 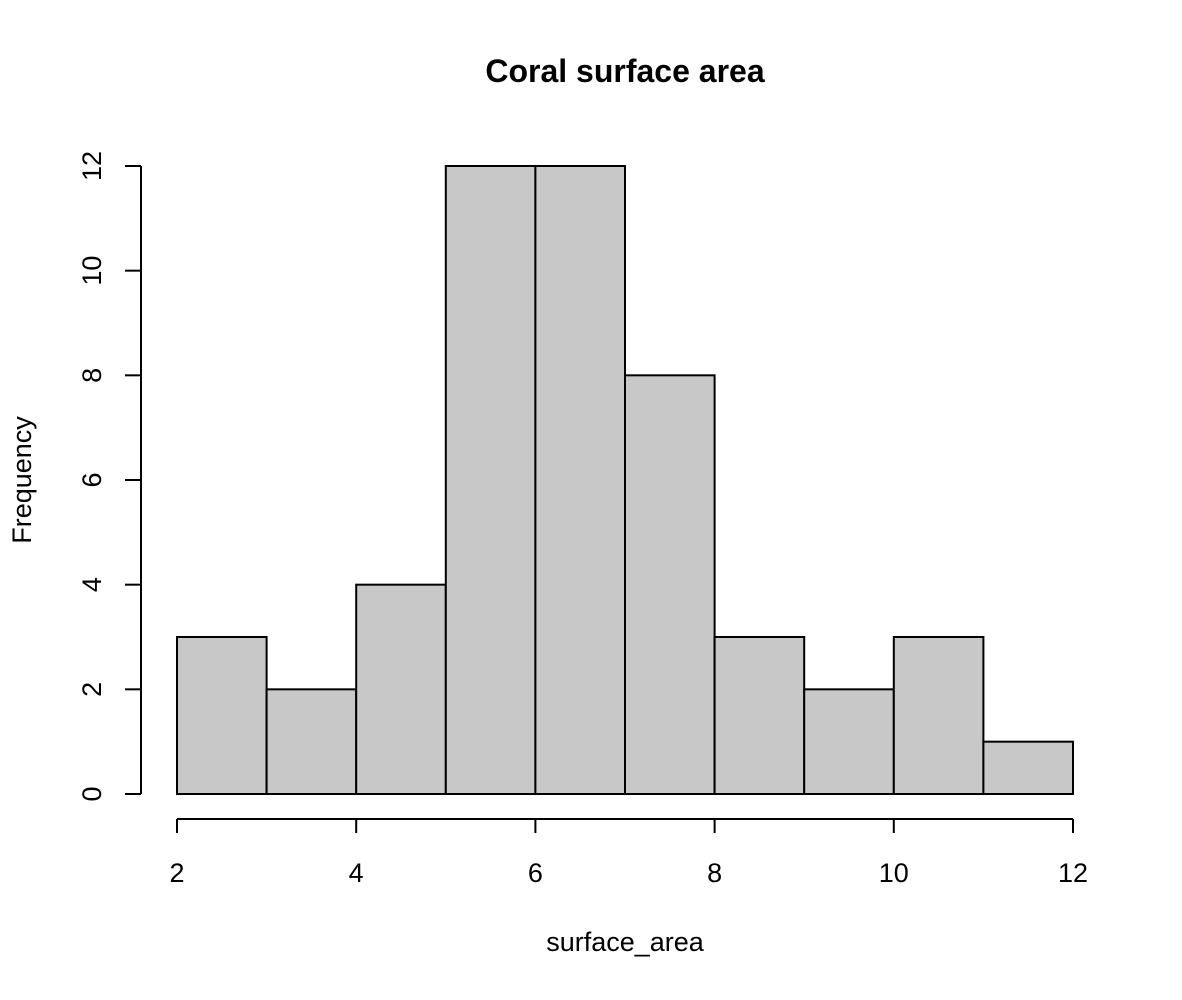 What do you see at coordinates (1073, 873) in the screenshot?
I see `x-tick-label: 12` at bounding box center [1073, 873].